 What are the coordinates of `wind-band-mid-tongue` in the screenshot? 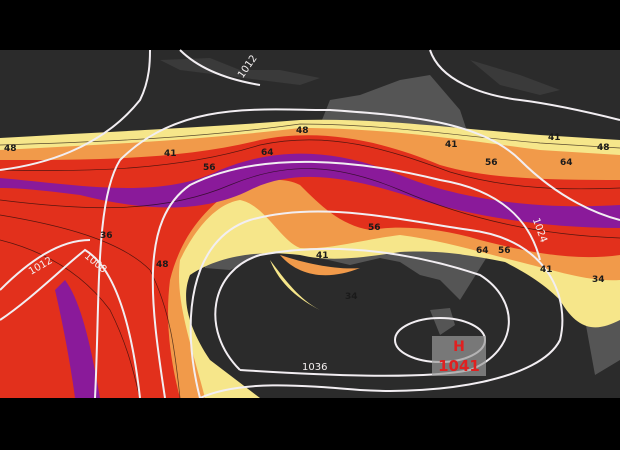 It's located at (320, 265).